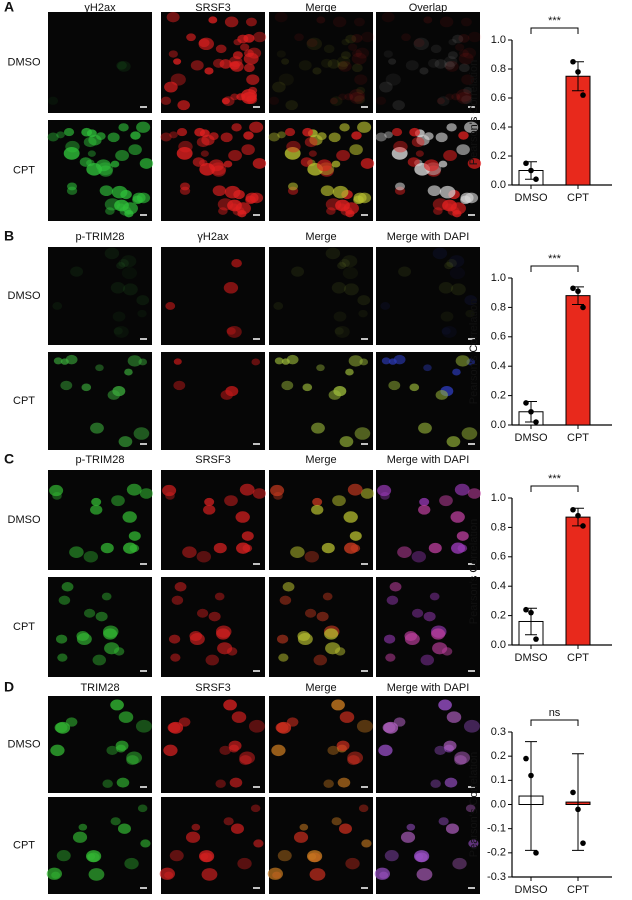 The width and height of the screenshot is (632, 900). I want to click on y-tick-label: -0.3, so click(496, 877).